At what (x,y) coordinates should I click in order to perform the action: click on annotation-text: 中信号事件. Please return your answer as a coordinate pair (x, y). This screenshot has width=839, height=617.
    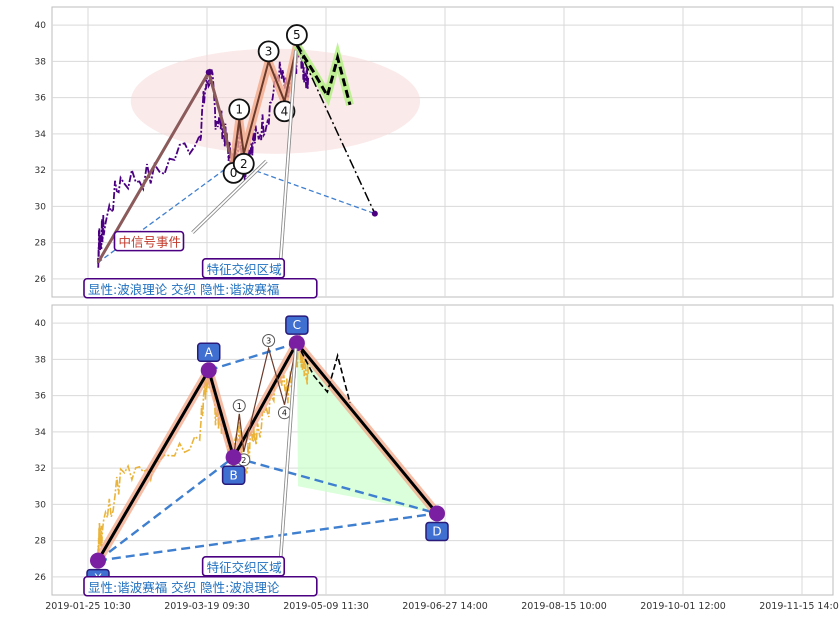
    Looking at the image, I should click on (149, 242).